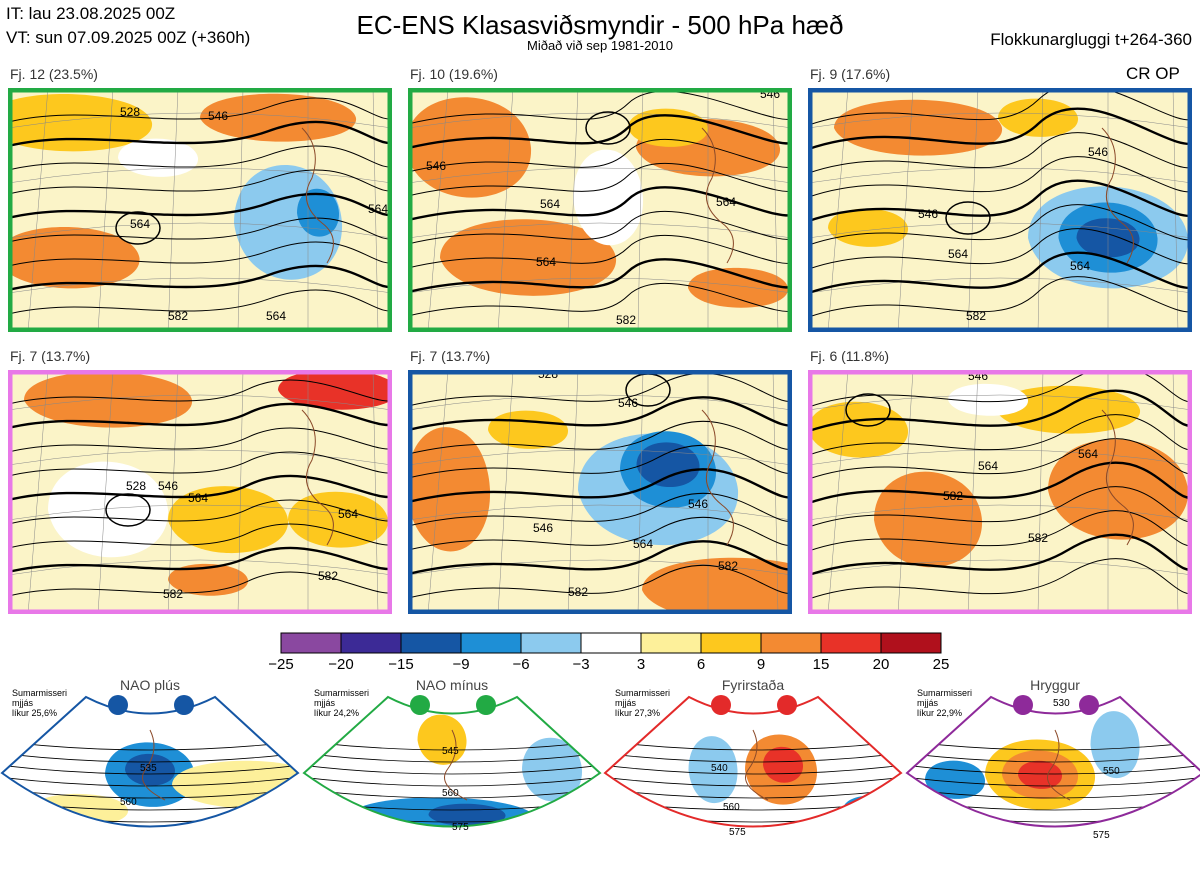  What do you see at coordinates (39, 703) in the screenshot?
I see `regime-stats: Sumarmisseri mjjás líkur 25,6%` at bounding box center [39, 703].